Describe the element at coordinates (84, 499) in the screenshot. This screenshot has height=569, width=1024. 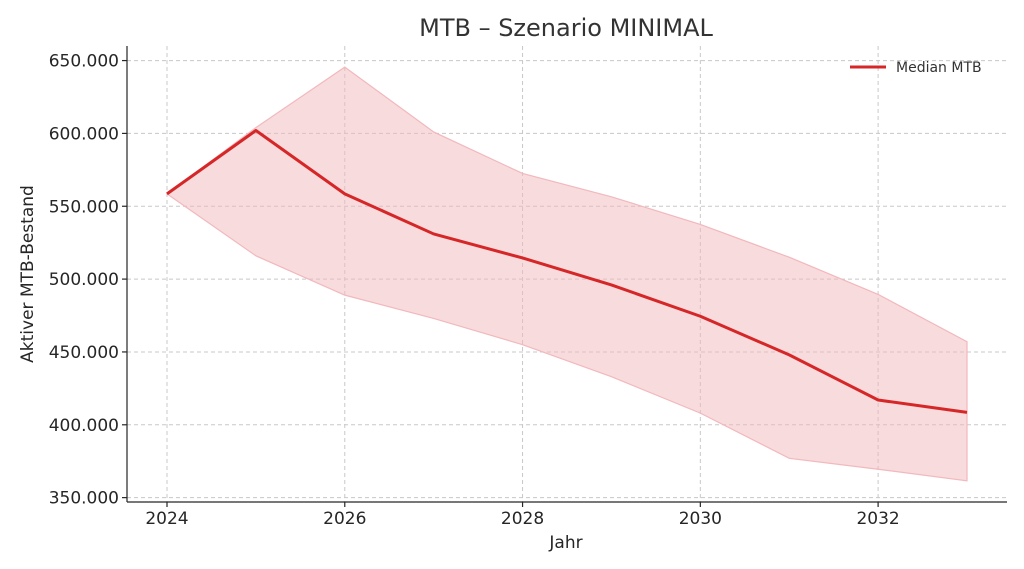
I see `y-tick-label: 350.000` at that location.